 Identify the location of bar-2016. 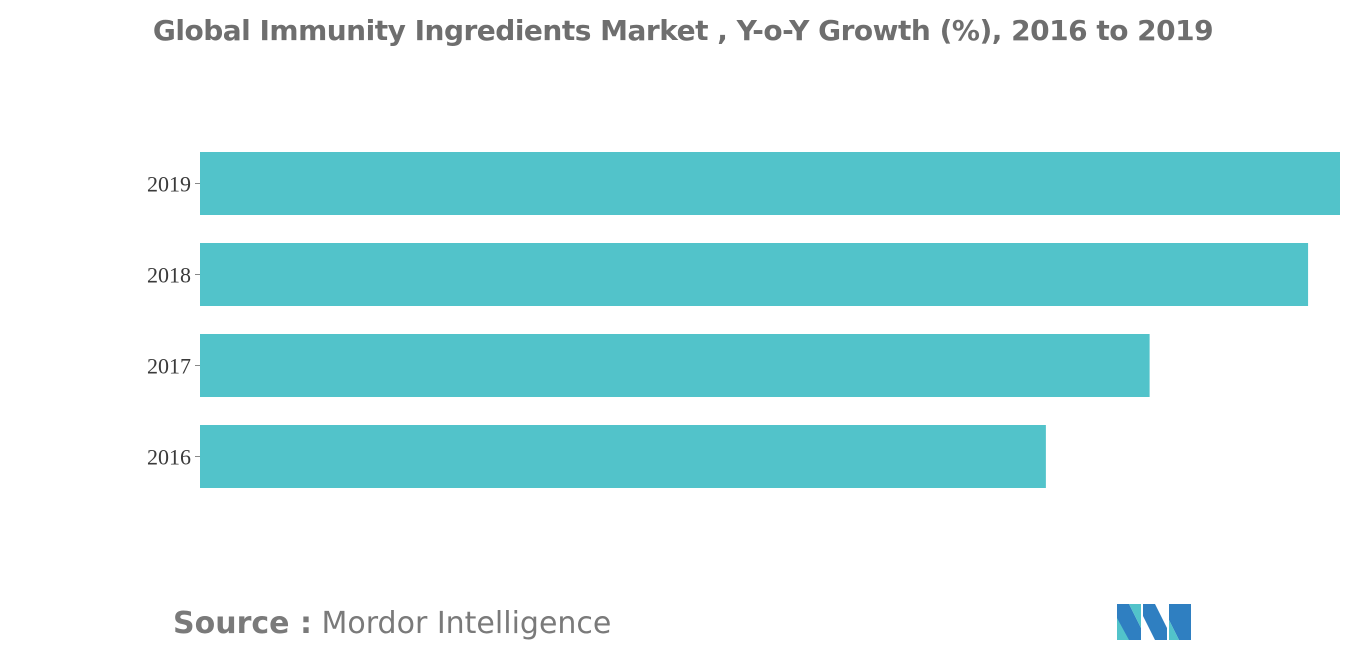
(623, 456).